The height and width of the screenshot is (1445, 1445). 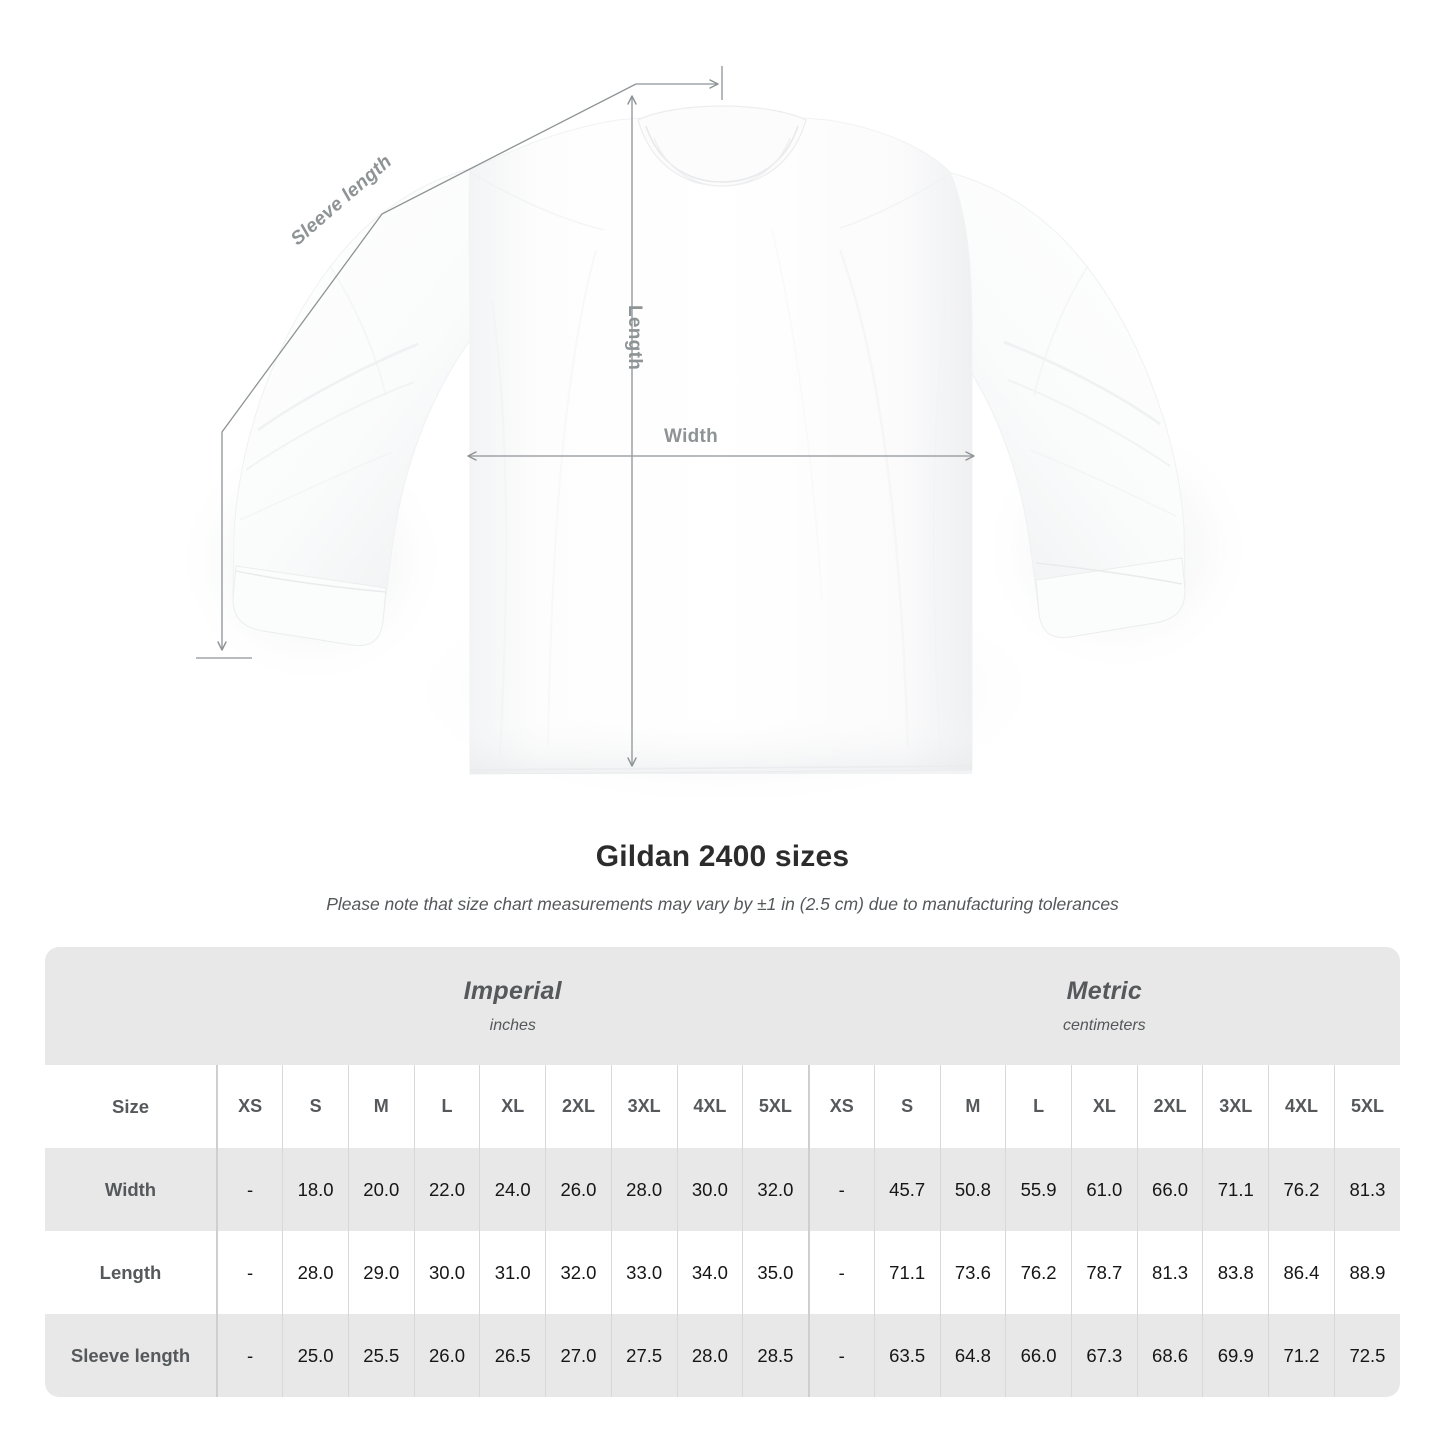 I want to click on size-header-imperial-2xl: 2XL, so click(x=578, y=1106).